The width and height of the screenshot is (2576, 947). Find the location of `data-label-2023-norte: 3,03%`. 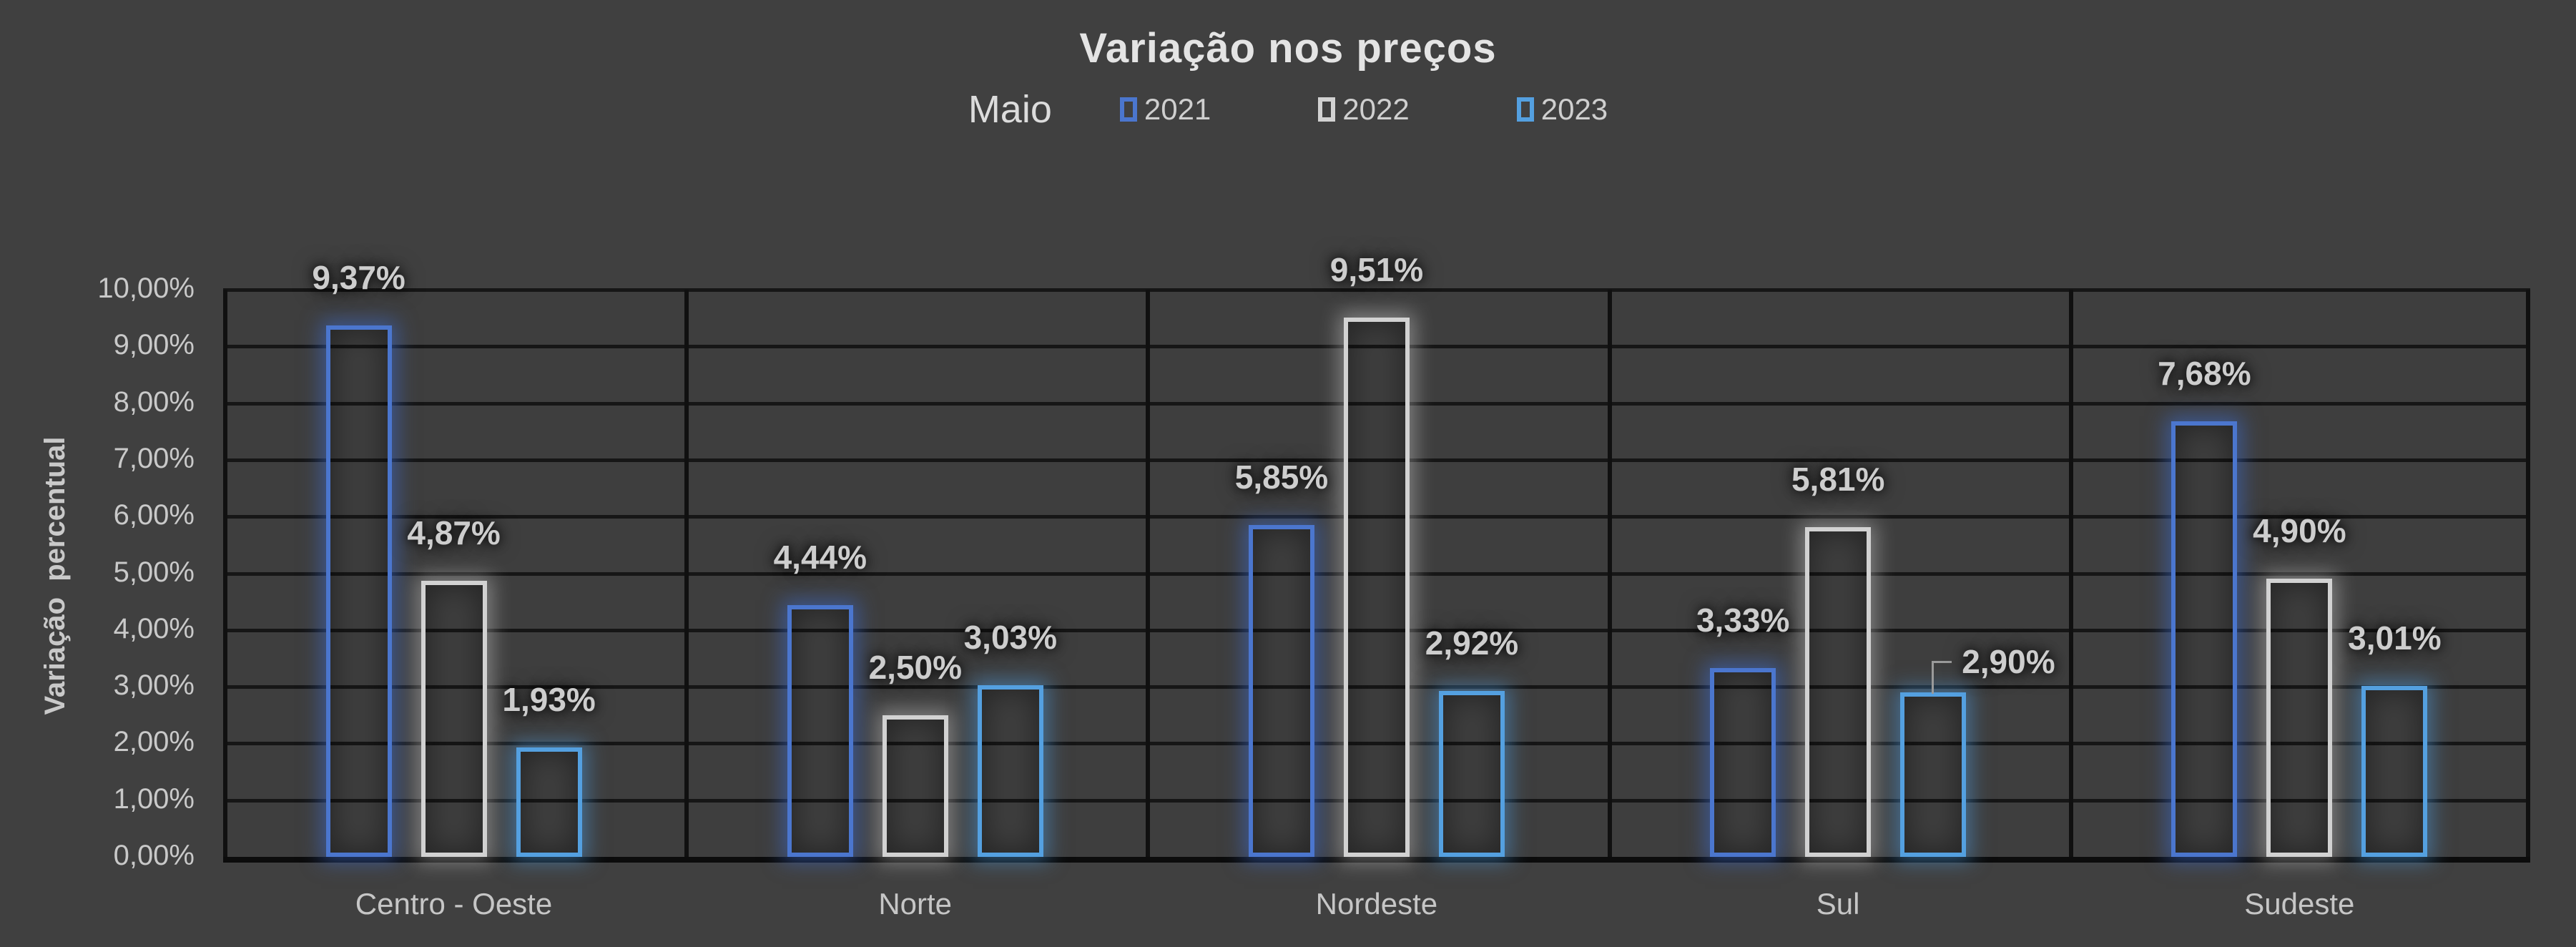

data-label-2023-norte: 3,03% is located at coordinates (1011, 637).